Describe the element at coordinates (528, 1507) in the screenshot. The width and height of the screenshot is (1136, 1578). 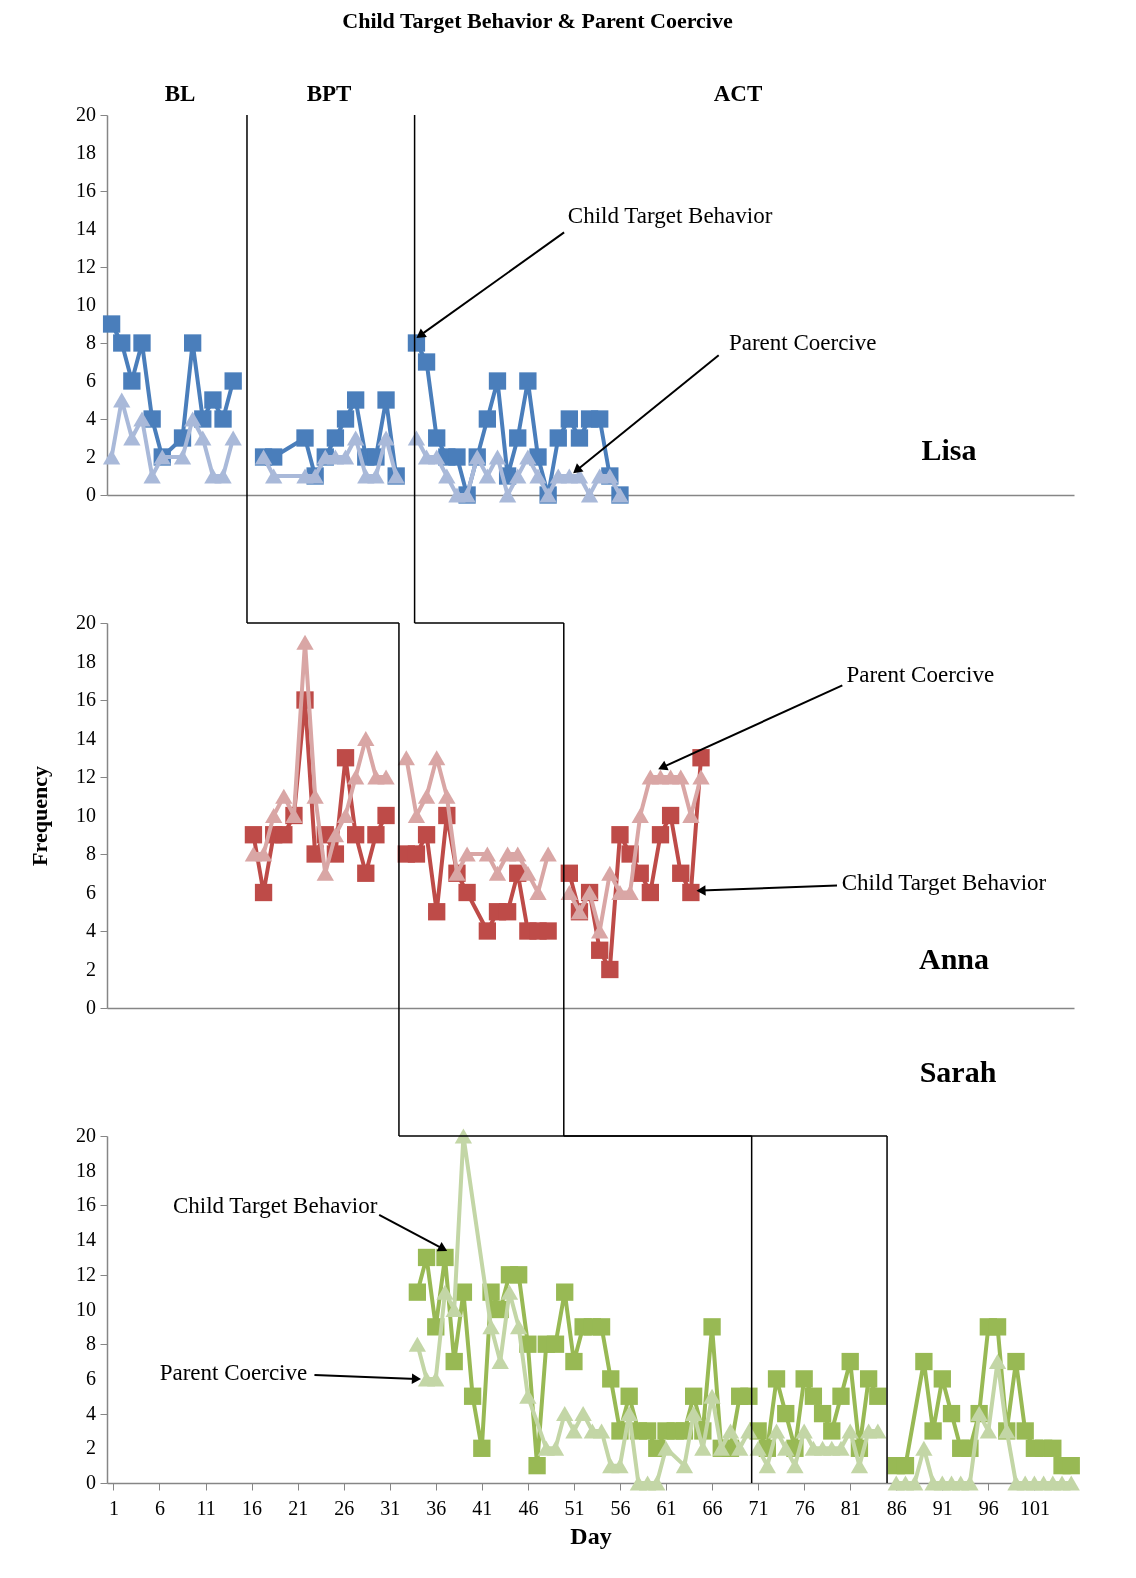
I see `x-tick-label: 46` at that location.